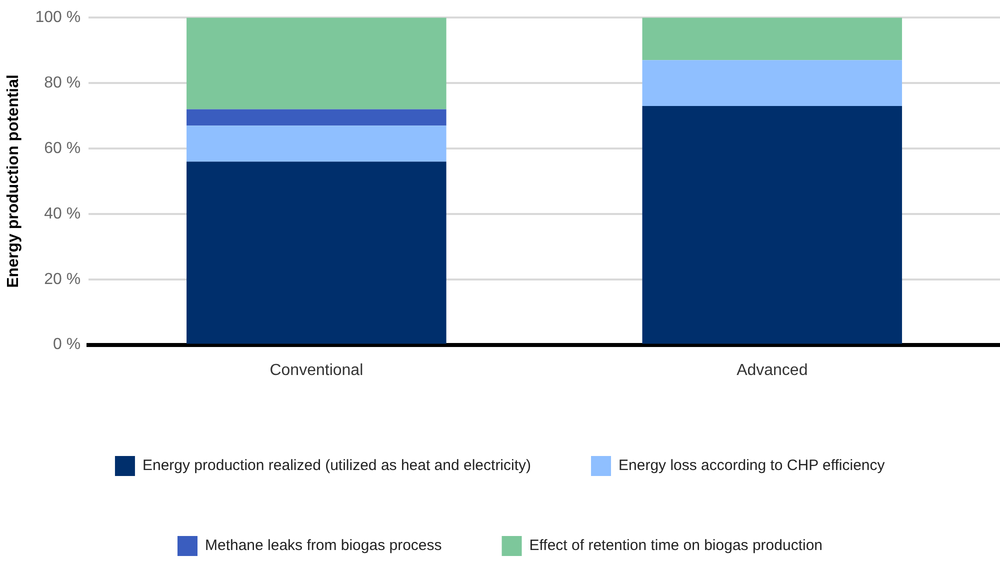 The image size is (1000, 576). What do you see at coordinates (317, 370) in the screenshot?
I see `x-tick-label: Conventional` at bounding box center [317, 370].